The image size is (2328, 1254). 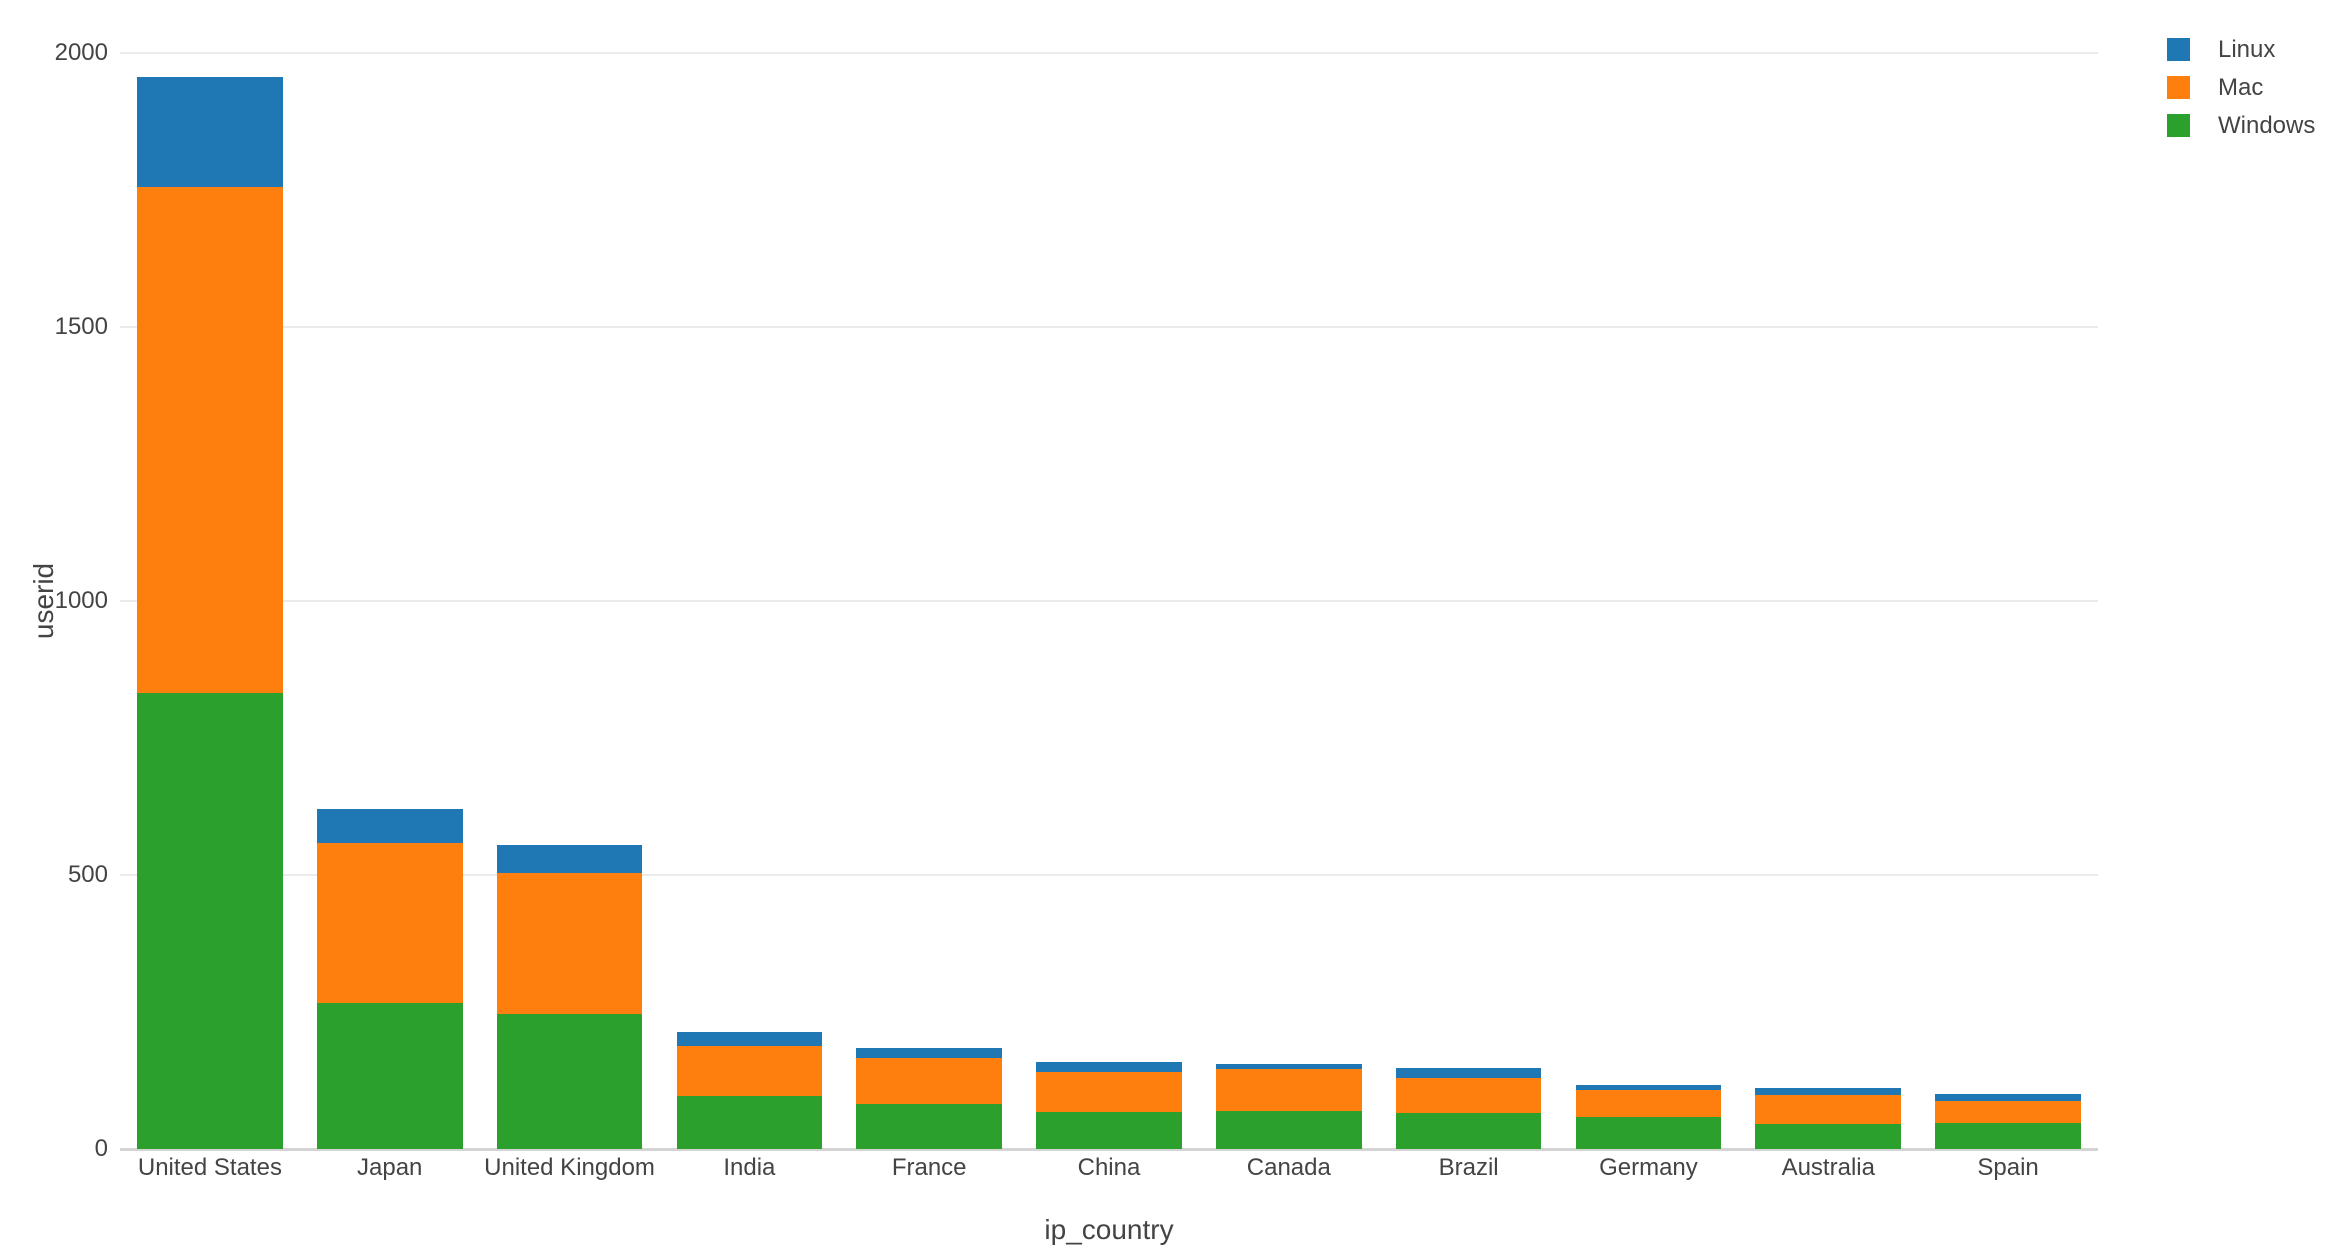 What do you see at coordinates (389, 922) in the screenshot?
I see `bar-segment-mac-japan` at bounding box center [389, 922].